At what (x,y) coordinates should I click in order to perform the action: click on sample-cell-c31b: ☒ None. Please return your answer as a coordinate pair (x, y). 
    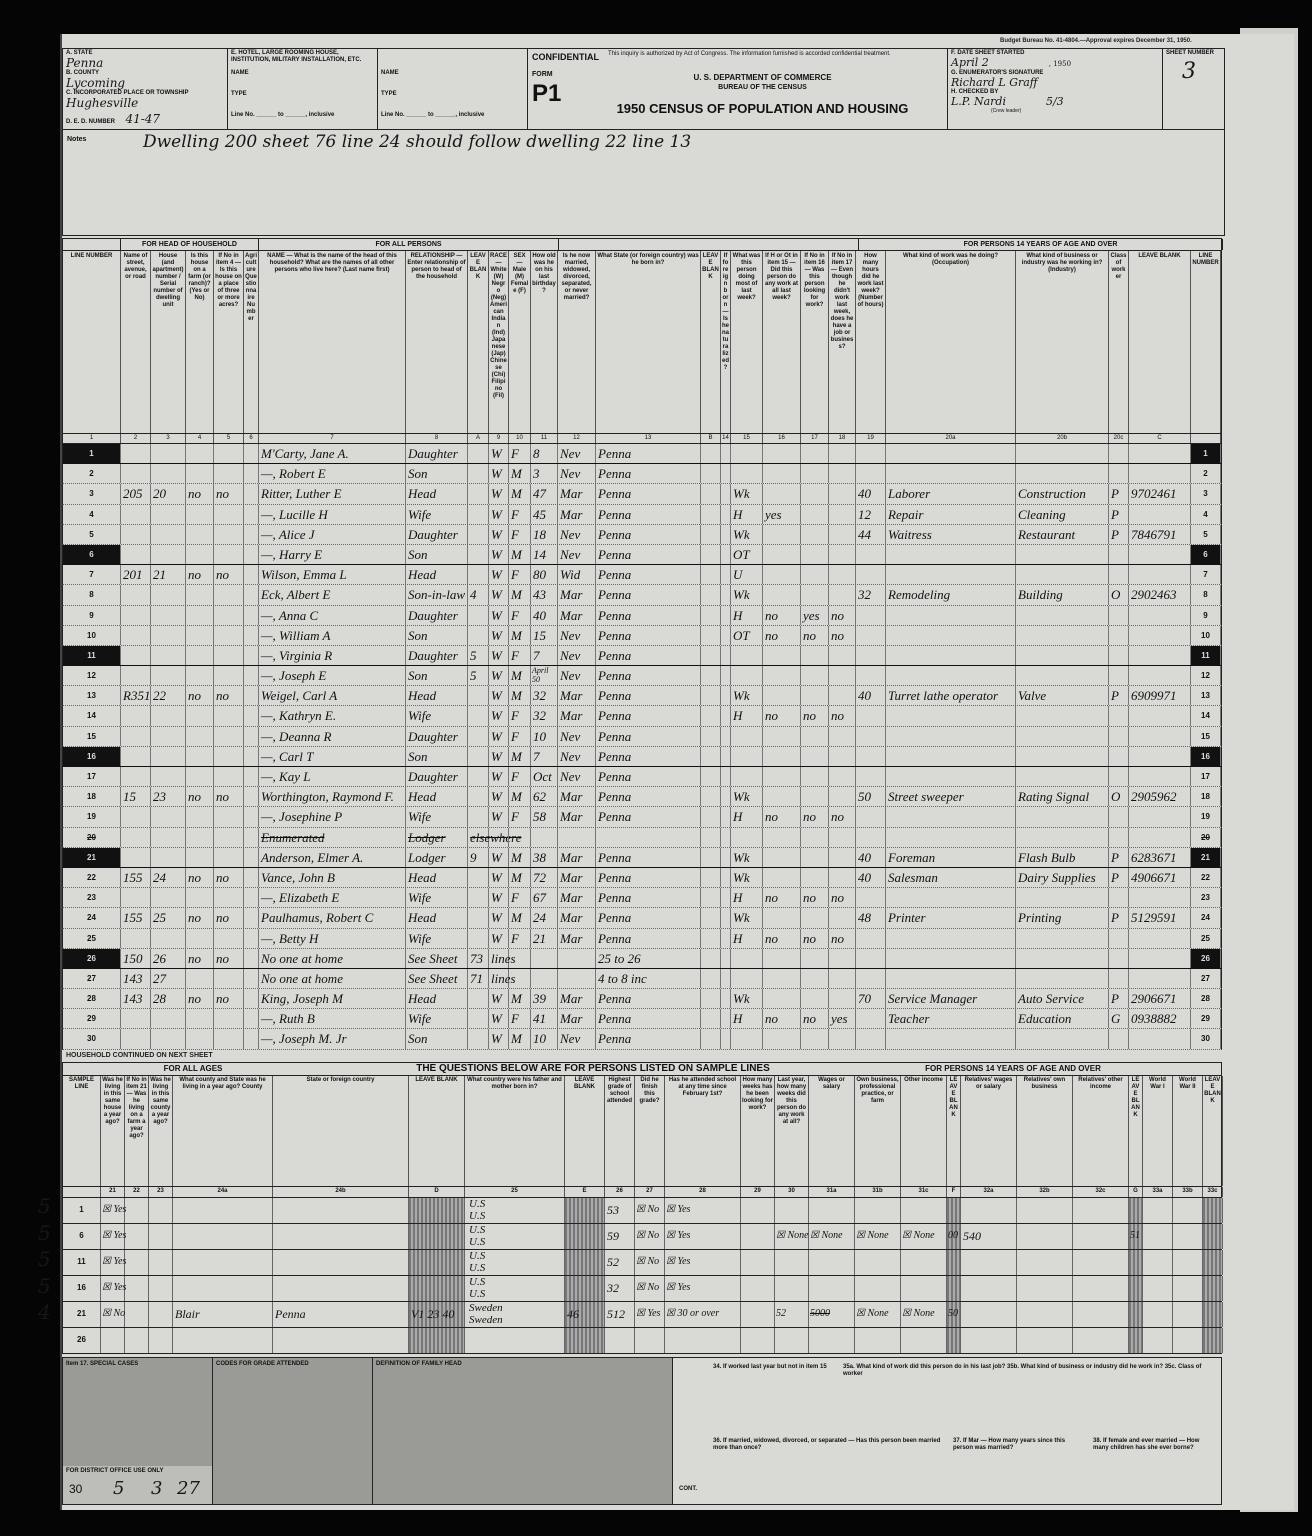
    Looking at the image, I should click on (878, 1236).